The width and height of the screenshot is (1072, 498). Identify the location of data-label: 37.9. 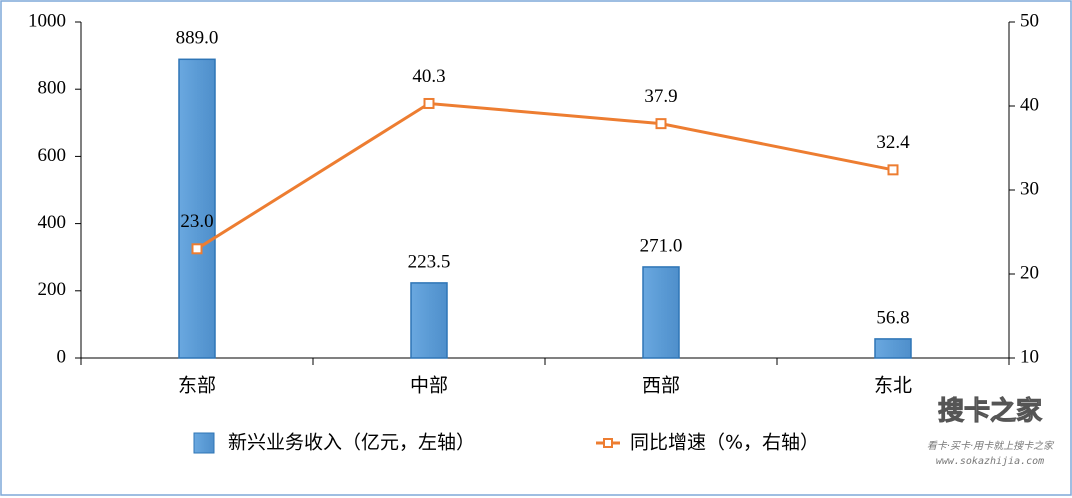
(660, 96).